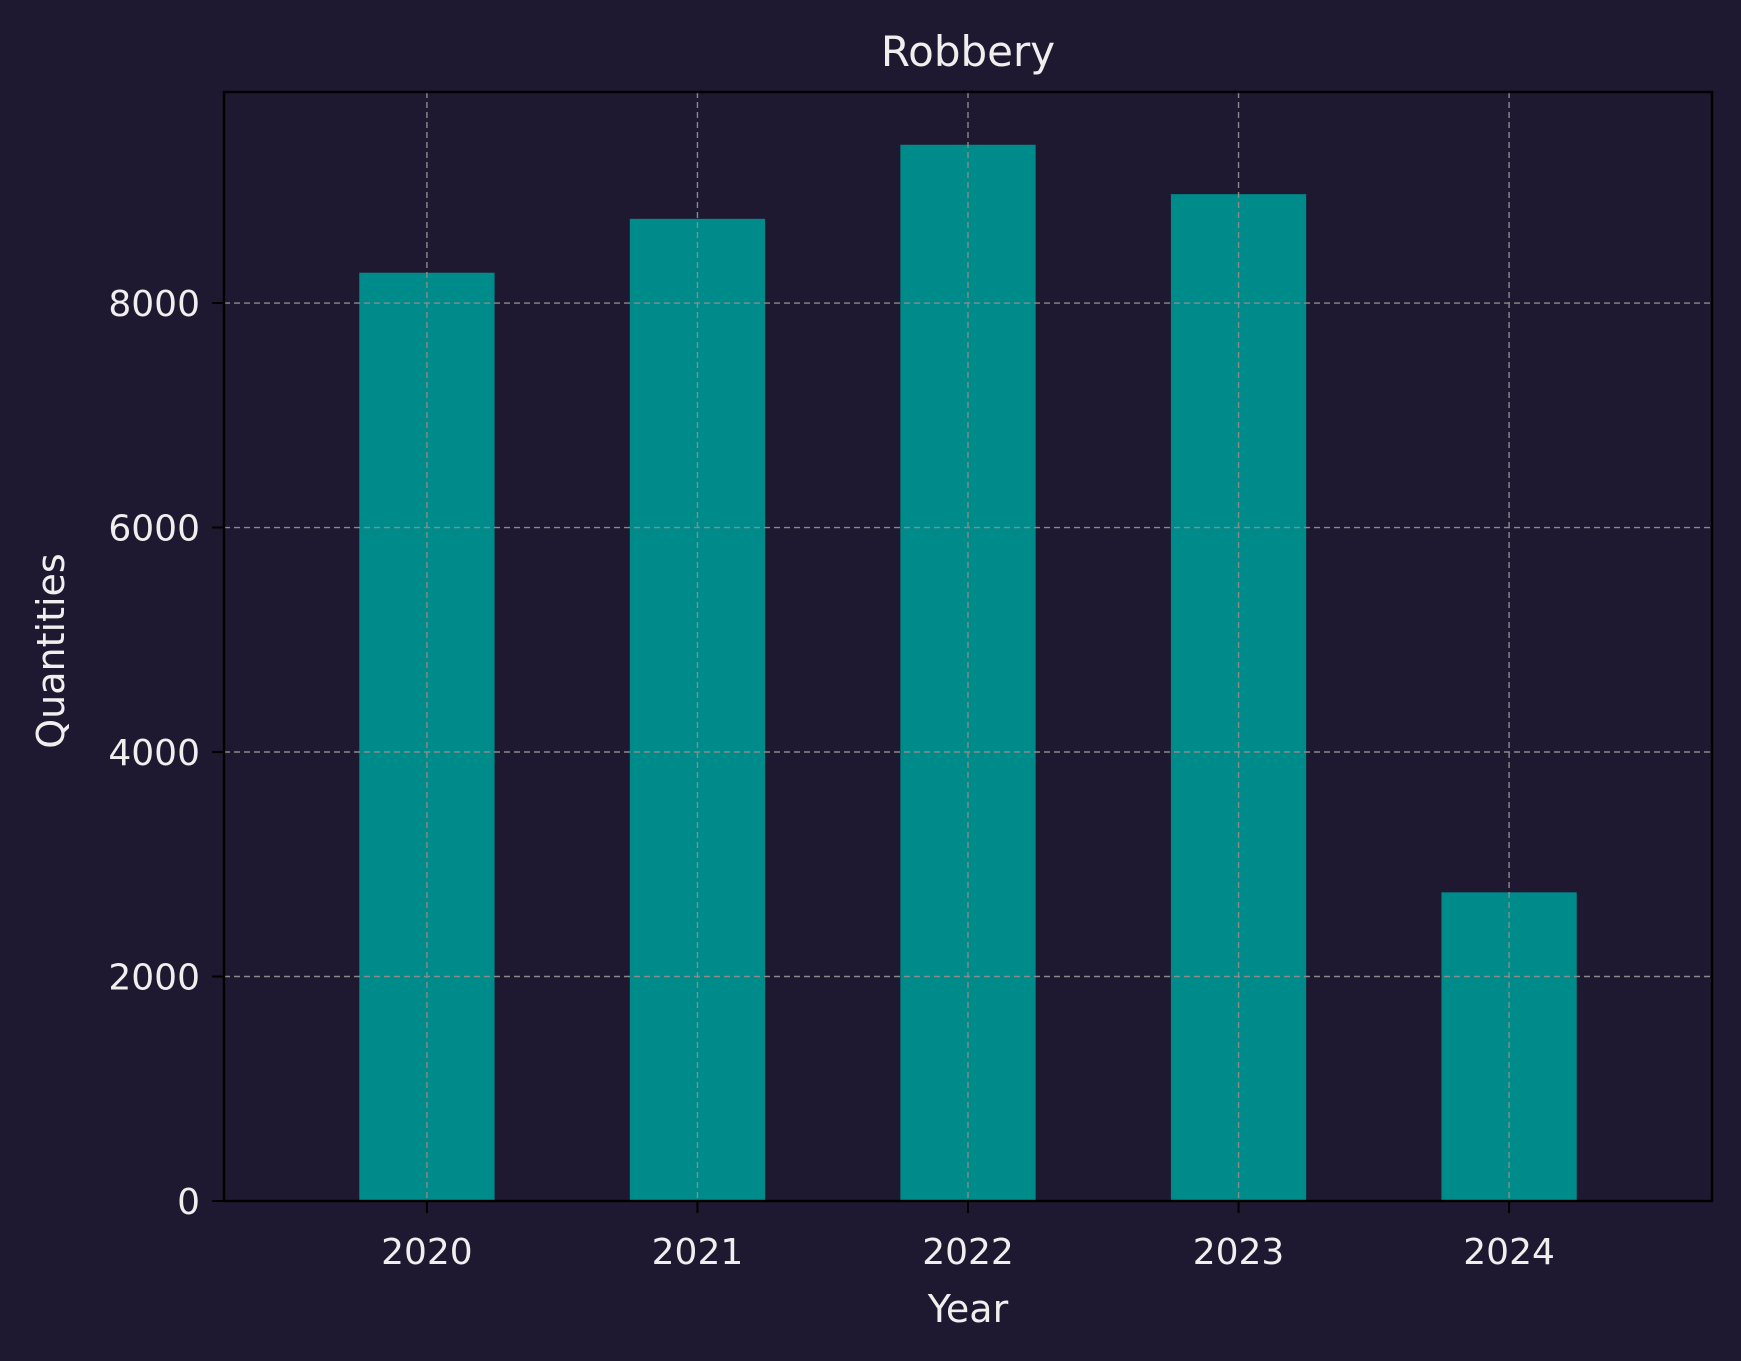 This screenshot has height=1361, width=1741. What do you see at coordinates (427, 1252) in the screenshot?
I see `x-tick-label-2020: 2020` at bounding box center [427, 1252].